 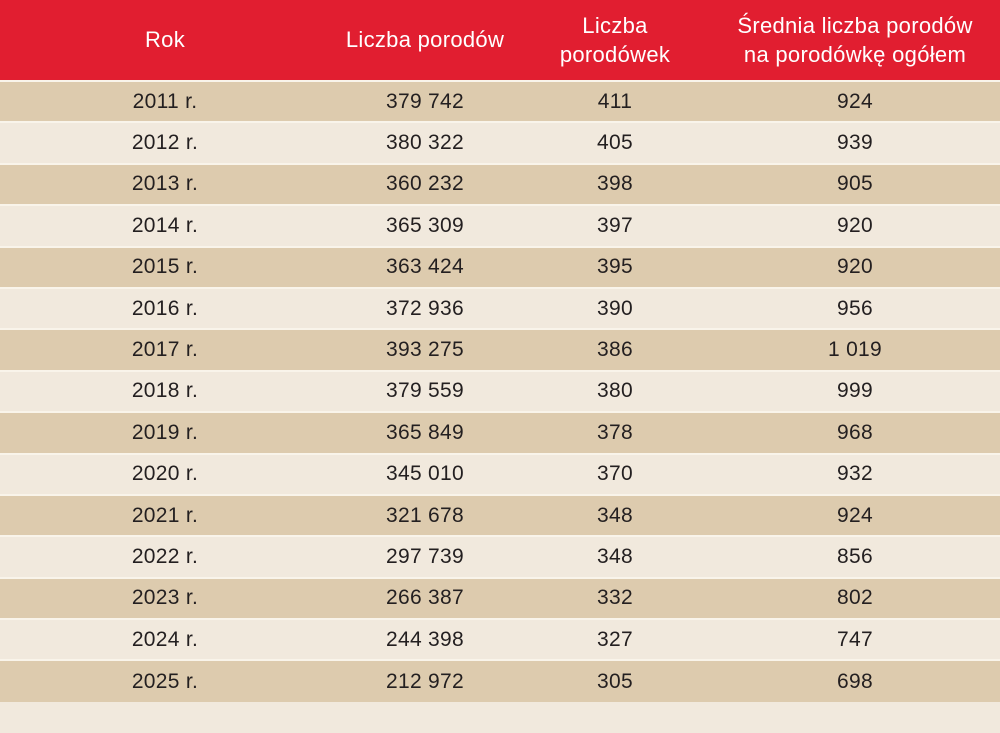 I want to click on births-count-cell: 372 936, so click(x=425, y=308).